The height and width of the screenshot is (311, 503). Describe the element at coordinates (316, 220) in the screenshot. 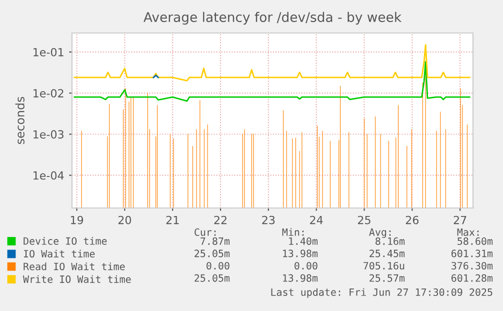

I see `x-tick-label: 24` at that location.